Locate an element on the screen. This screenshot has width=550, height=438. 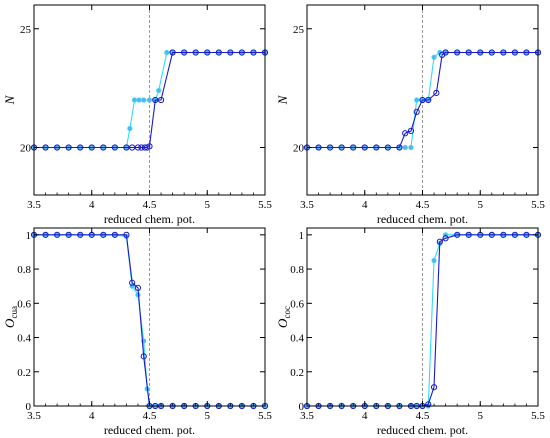
y-axis-label-main: N is located at coordinates (282, 99).